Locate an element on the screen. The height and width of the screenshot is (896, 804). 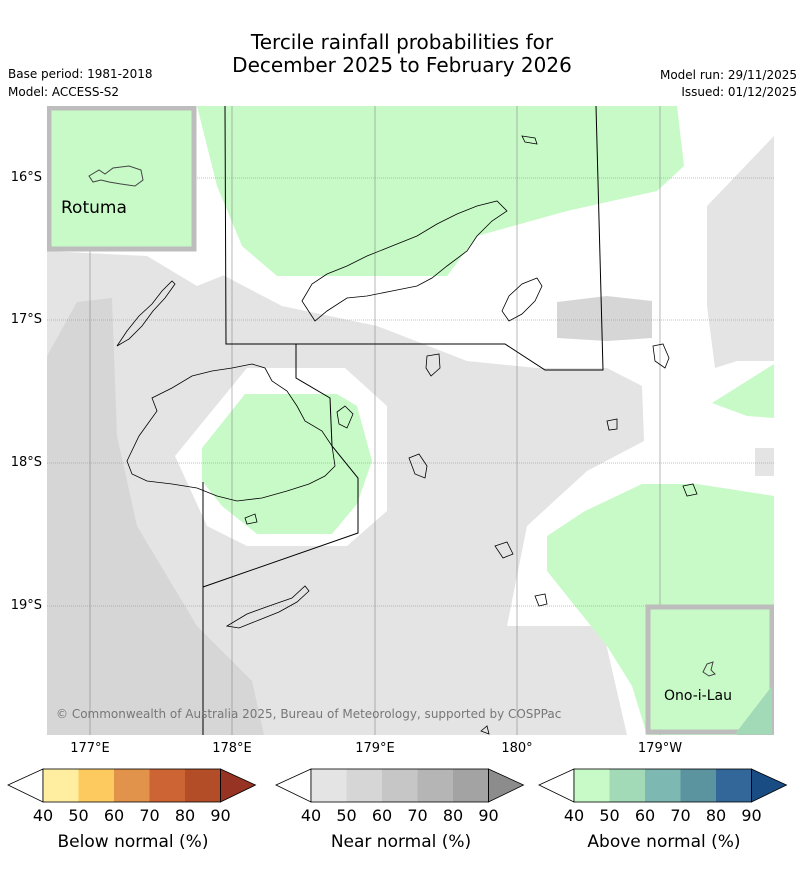
near-normal-extend-low is located at coordinates (293, 785).